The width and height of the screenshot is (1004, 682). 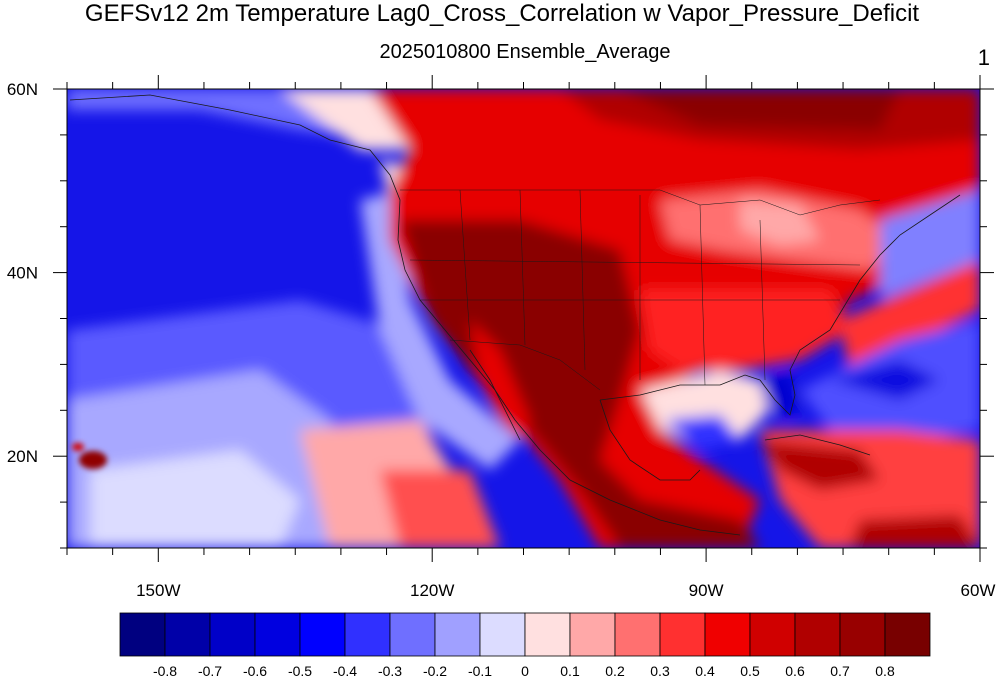 I want to click on colorbar-label: 0, so click(x=525, y=671).